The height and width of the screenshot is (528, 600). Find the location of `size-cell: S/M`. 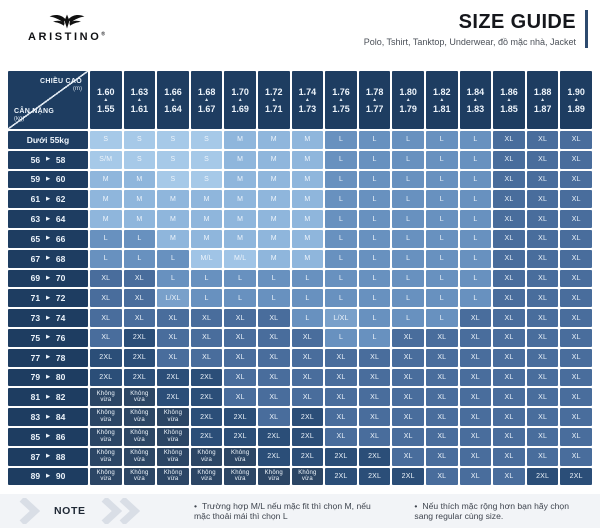

size-cell: S/M is located at coordinates (106, 159).